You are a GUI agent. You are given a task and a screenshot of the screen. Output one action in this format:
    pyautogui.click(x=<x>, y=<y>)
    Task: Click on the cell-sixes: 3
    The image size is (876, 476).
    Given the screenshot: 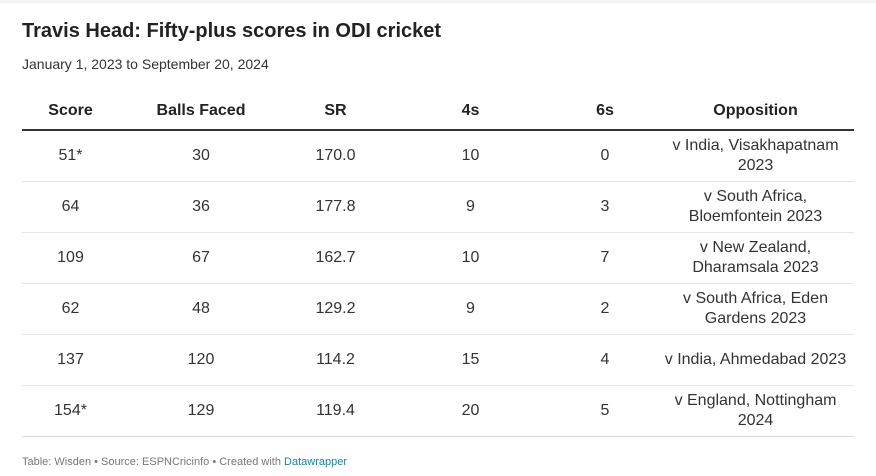 What is the action you would take?
    pyautogui.click(x=605, y=207)
    